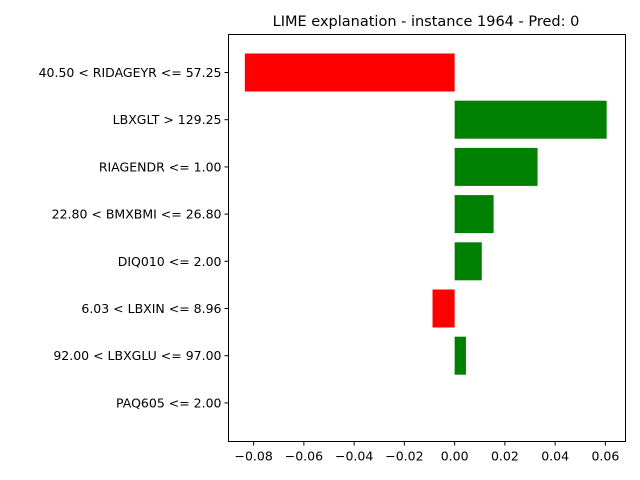  I want to click on x-tick-label-4: 0.00, so click(455, 456).